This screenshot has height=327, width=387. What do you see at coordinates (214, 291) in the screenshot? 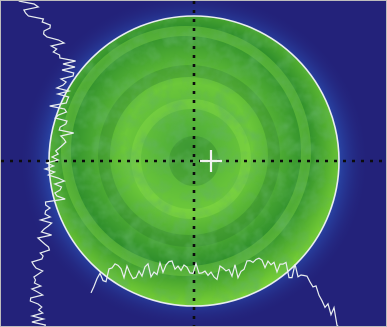
I see `horizontal-profile-trace` at bounding box center [214, 291].